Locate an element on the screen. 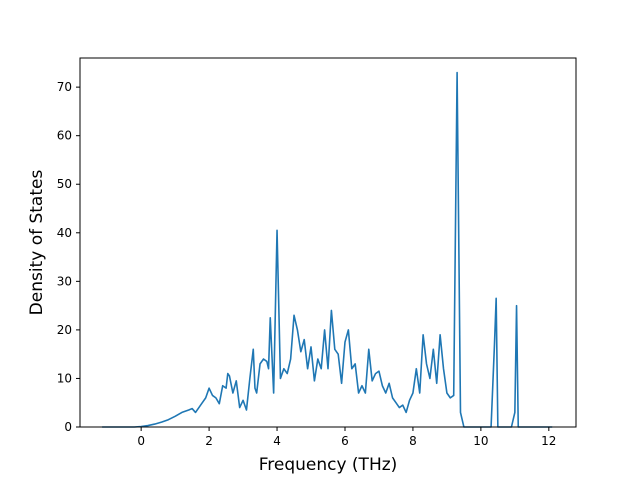 The image size is (640, 480). x-tick-label: 6 is located at coordinates (345, 441).